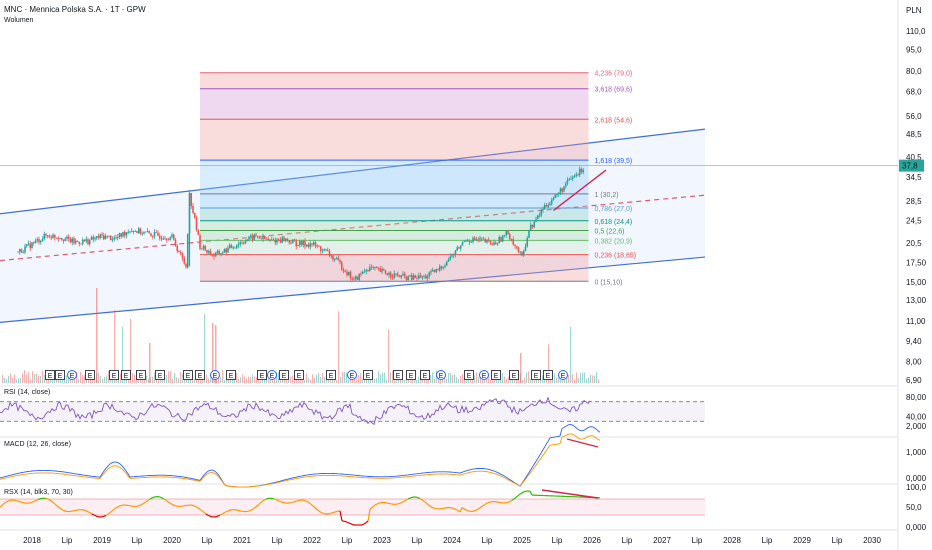 The height and width of the screenshot is (550, 932). I want to click on y-tick-label: 9,40, so click(914, 341).